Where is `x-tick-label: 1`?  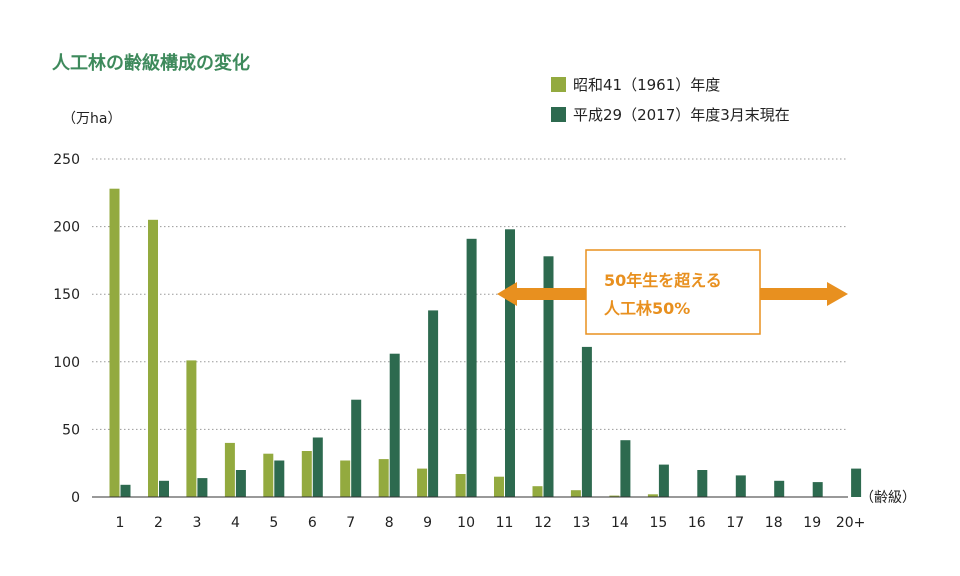
x-tick-label: 1 is located at coordinates (120, 523).